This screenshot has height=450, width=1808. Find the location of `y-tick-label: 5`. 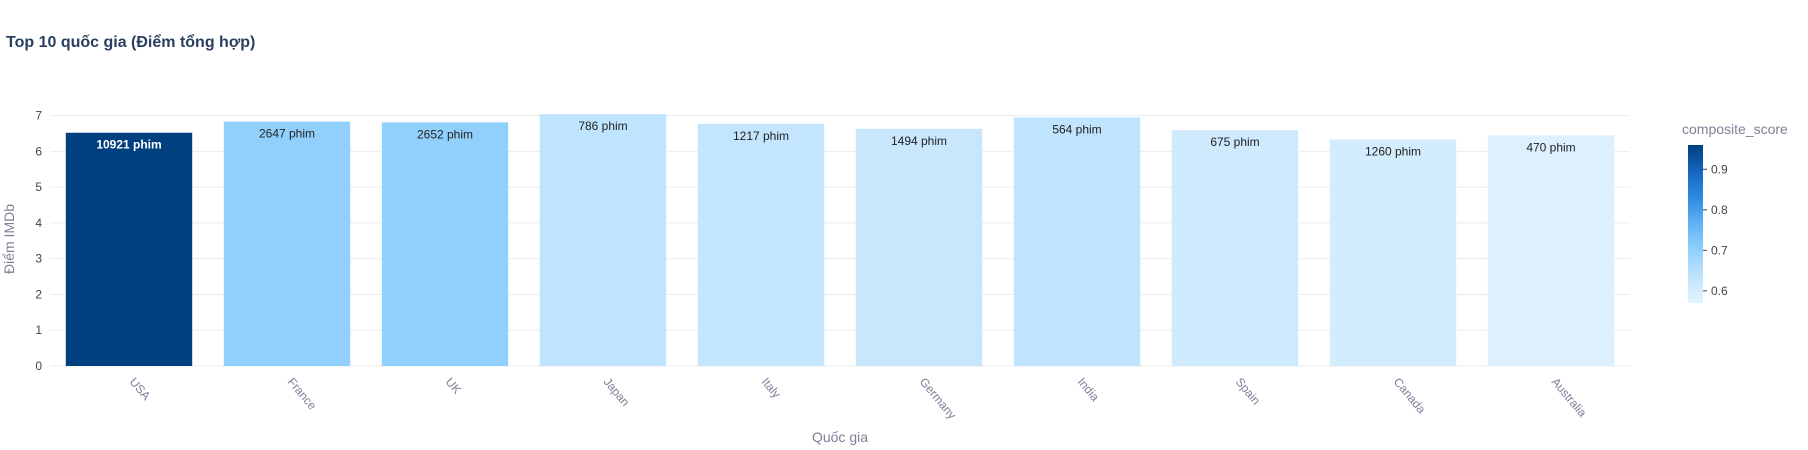

y-tick-label: 5 is located at coordinates (38, 187).